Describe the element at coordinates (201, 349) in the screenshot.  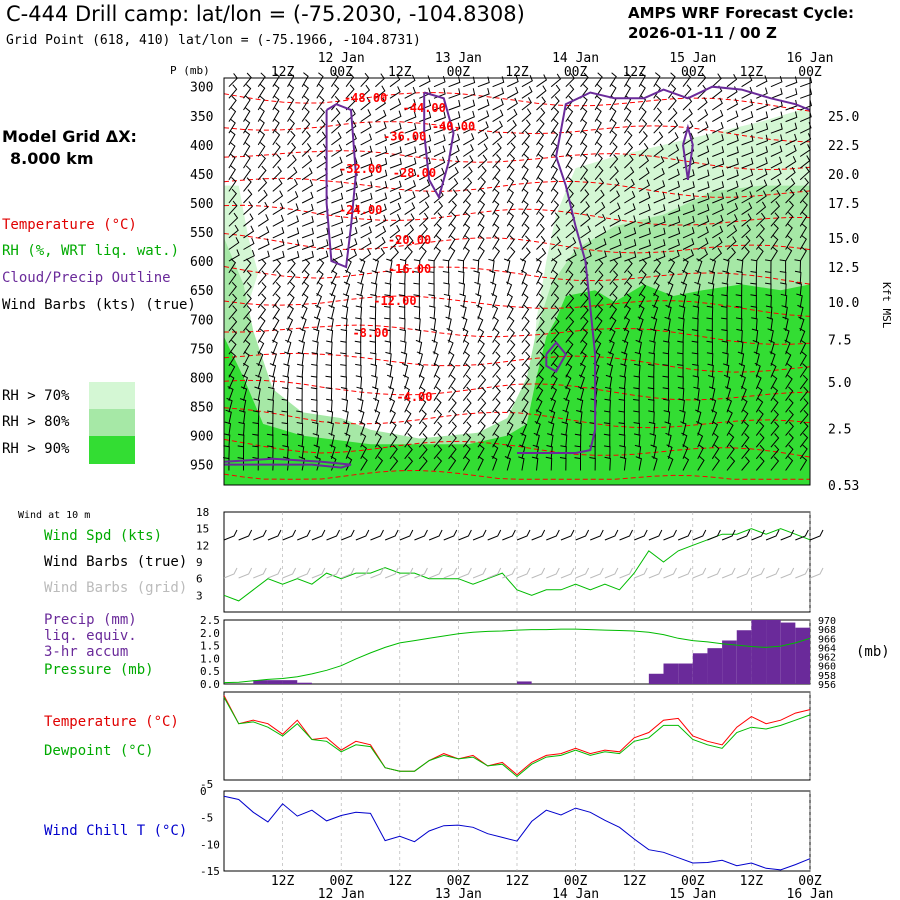
I see `pressure-tick-label: 750` at that location.